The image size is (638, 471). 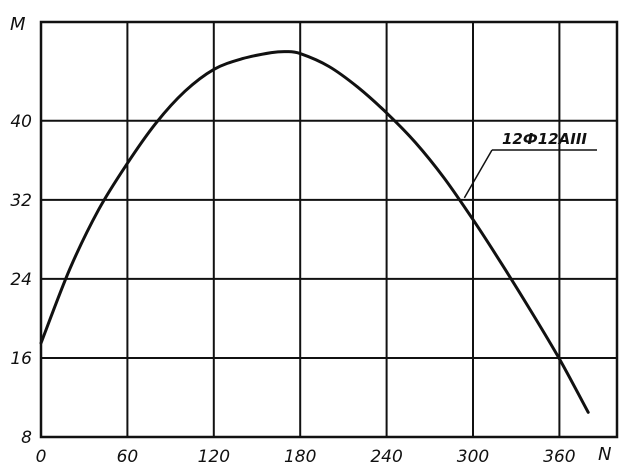 I want to click on annotation-leader-line, so click(x=478, y=174).